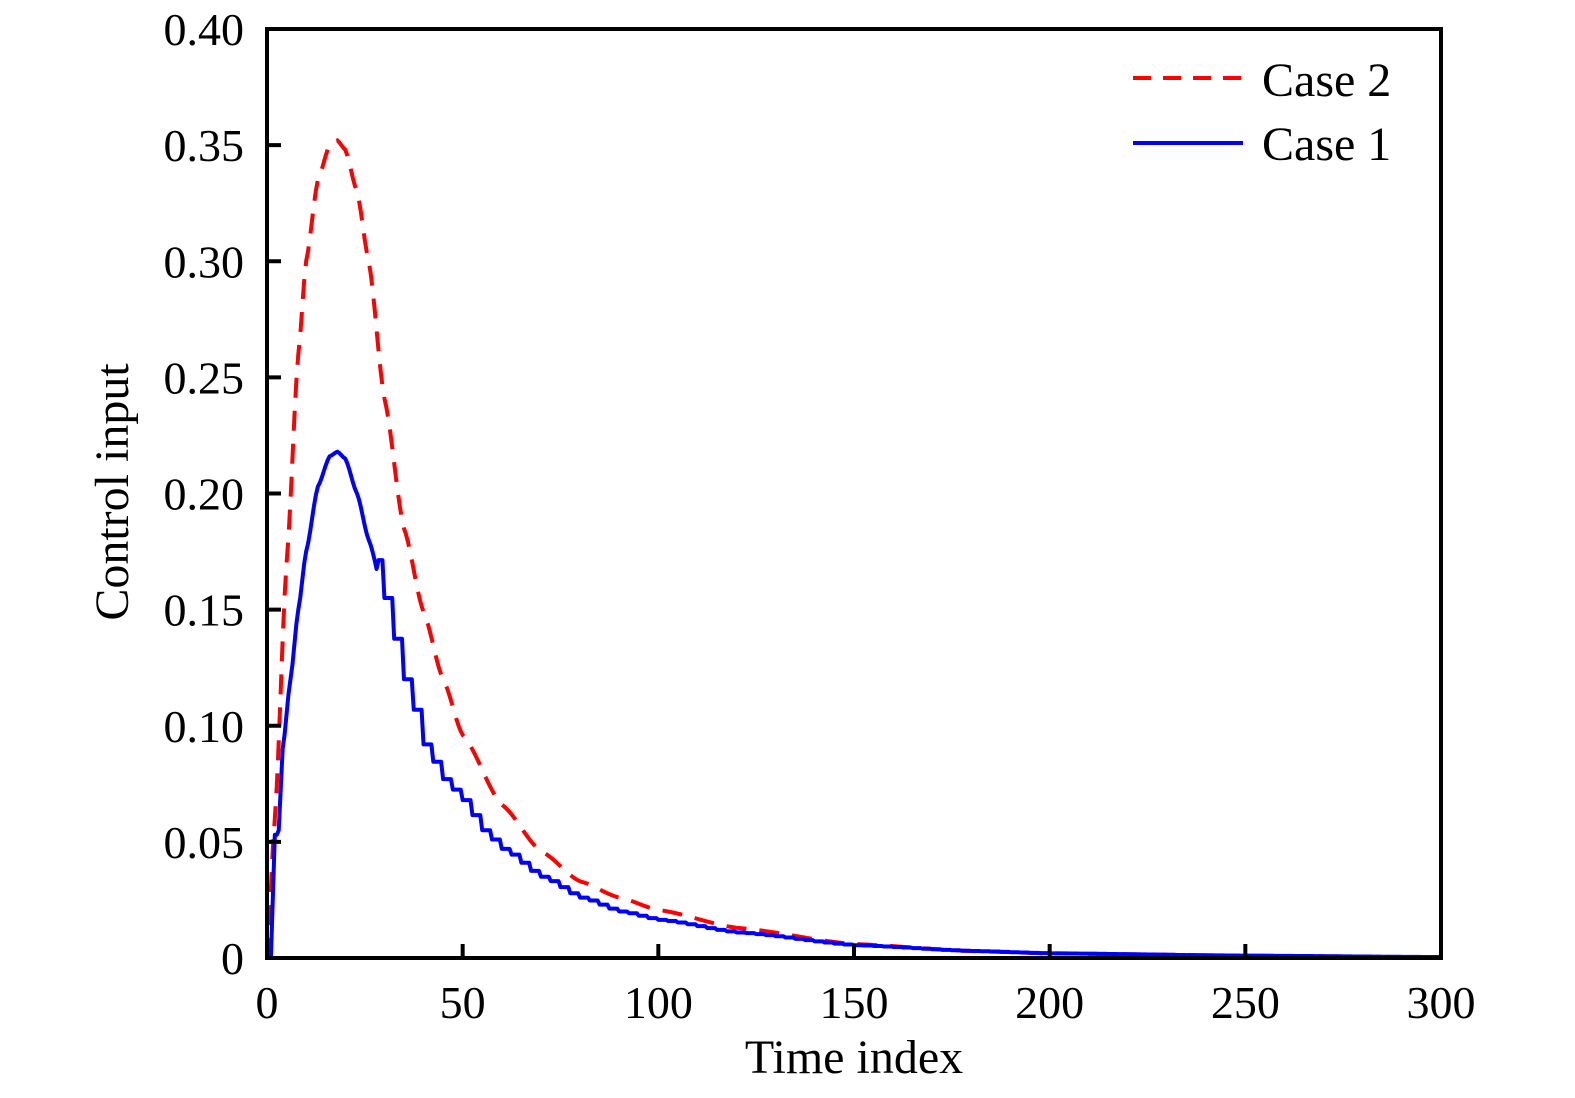  What do you see at coordinates (1245, 1002) in the screenshot?
I see `x-tick-label: 250` at bounding box center [1245, 1002].